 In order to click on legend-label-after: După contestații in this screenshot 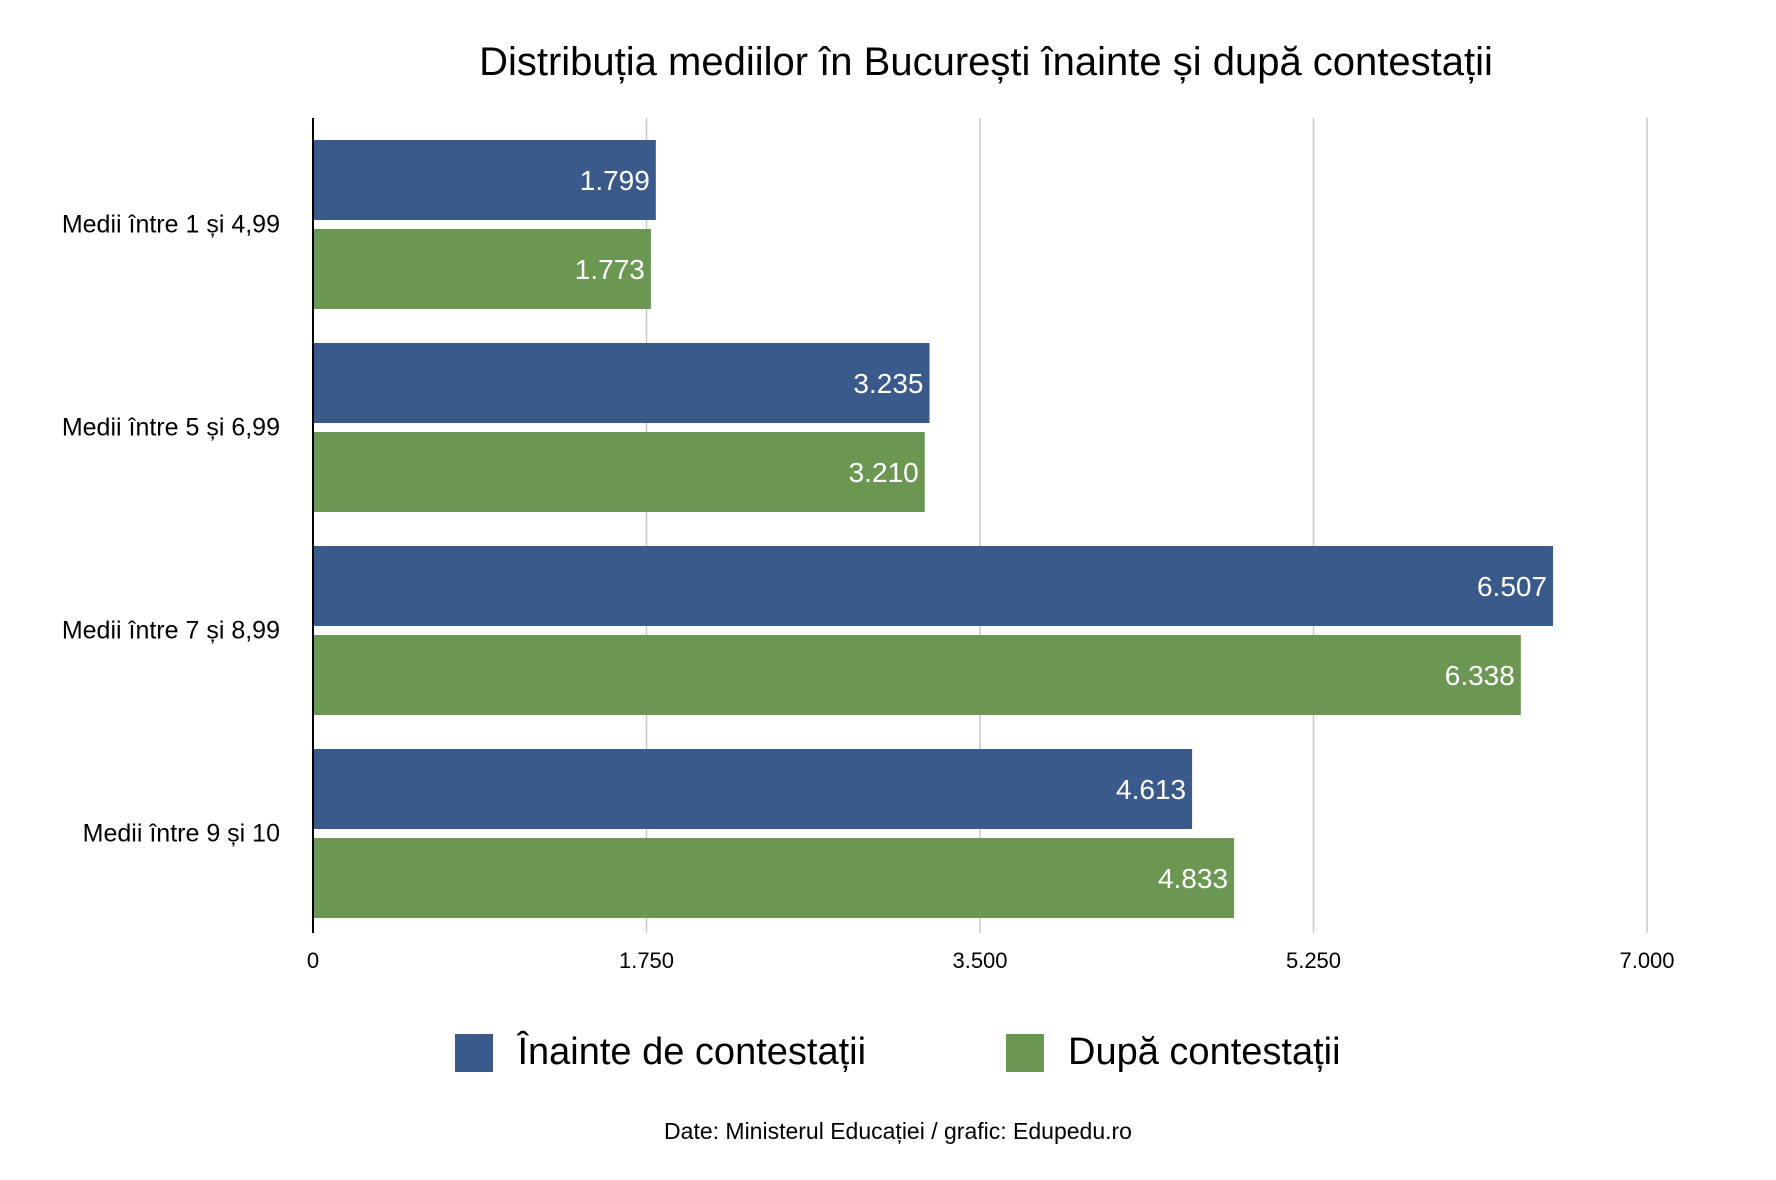, I will do `click(1204, 1052)`.